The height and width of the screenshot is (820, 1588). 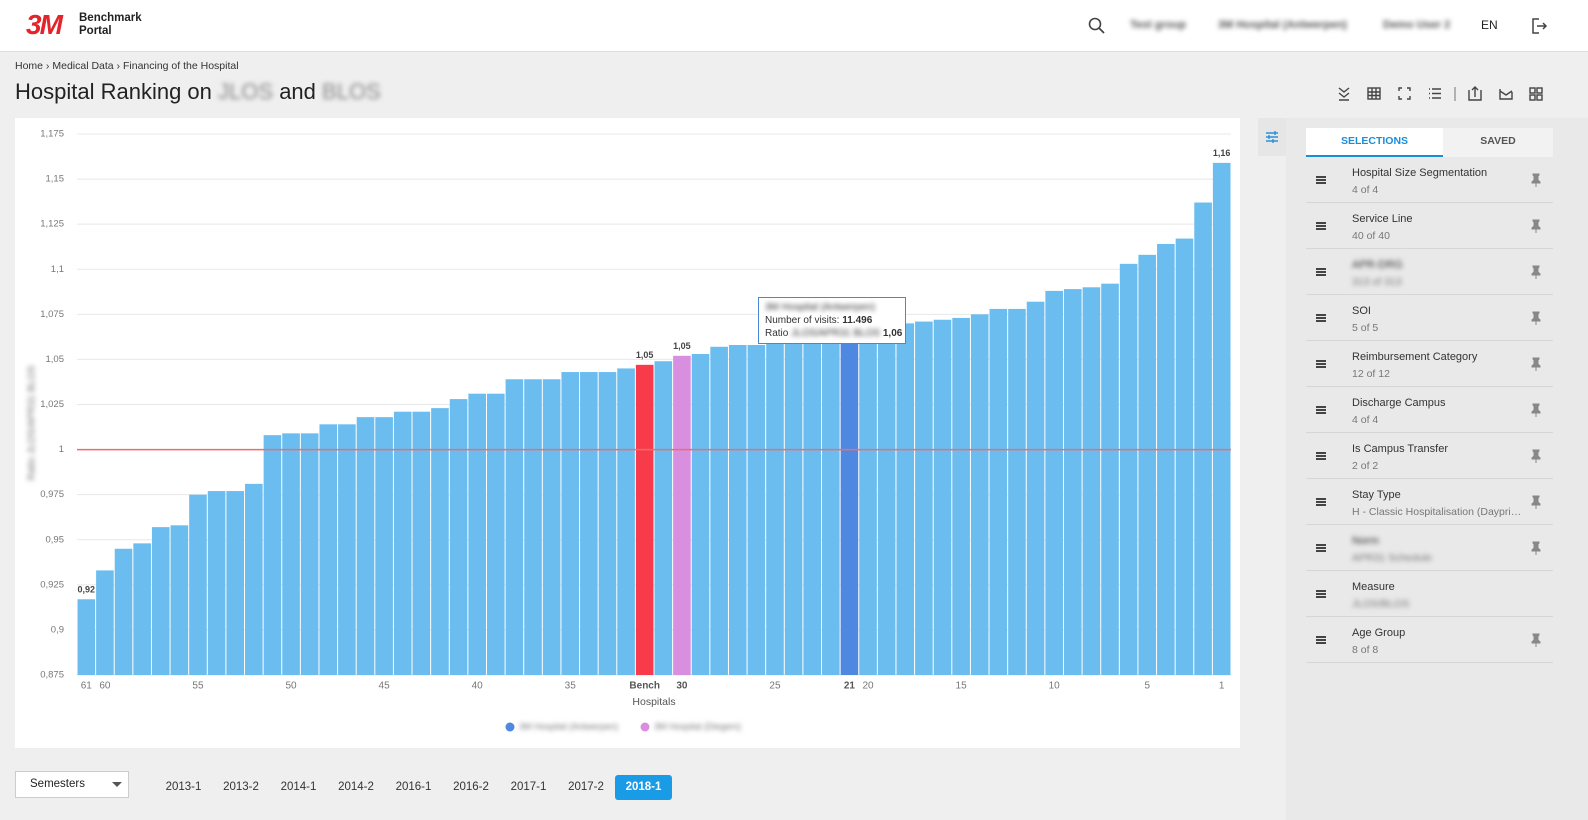 What do you see at coordinates (528, 787) in the screenshot?
I see `period-button: 2017-1` at bounding box center [528, 787].